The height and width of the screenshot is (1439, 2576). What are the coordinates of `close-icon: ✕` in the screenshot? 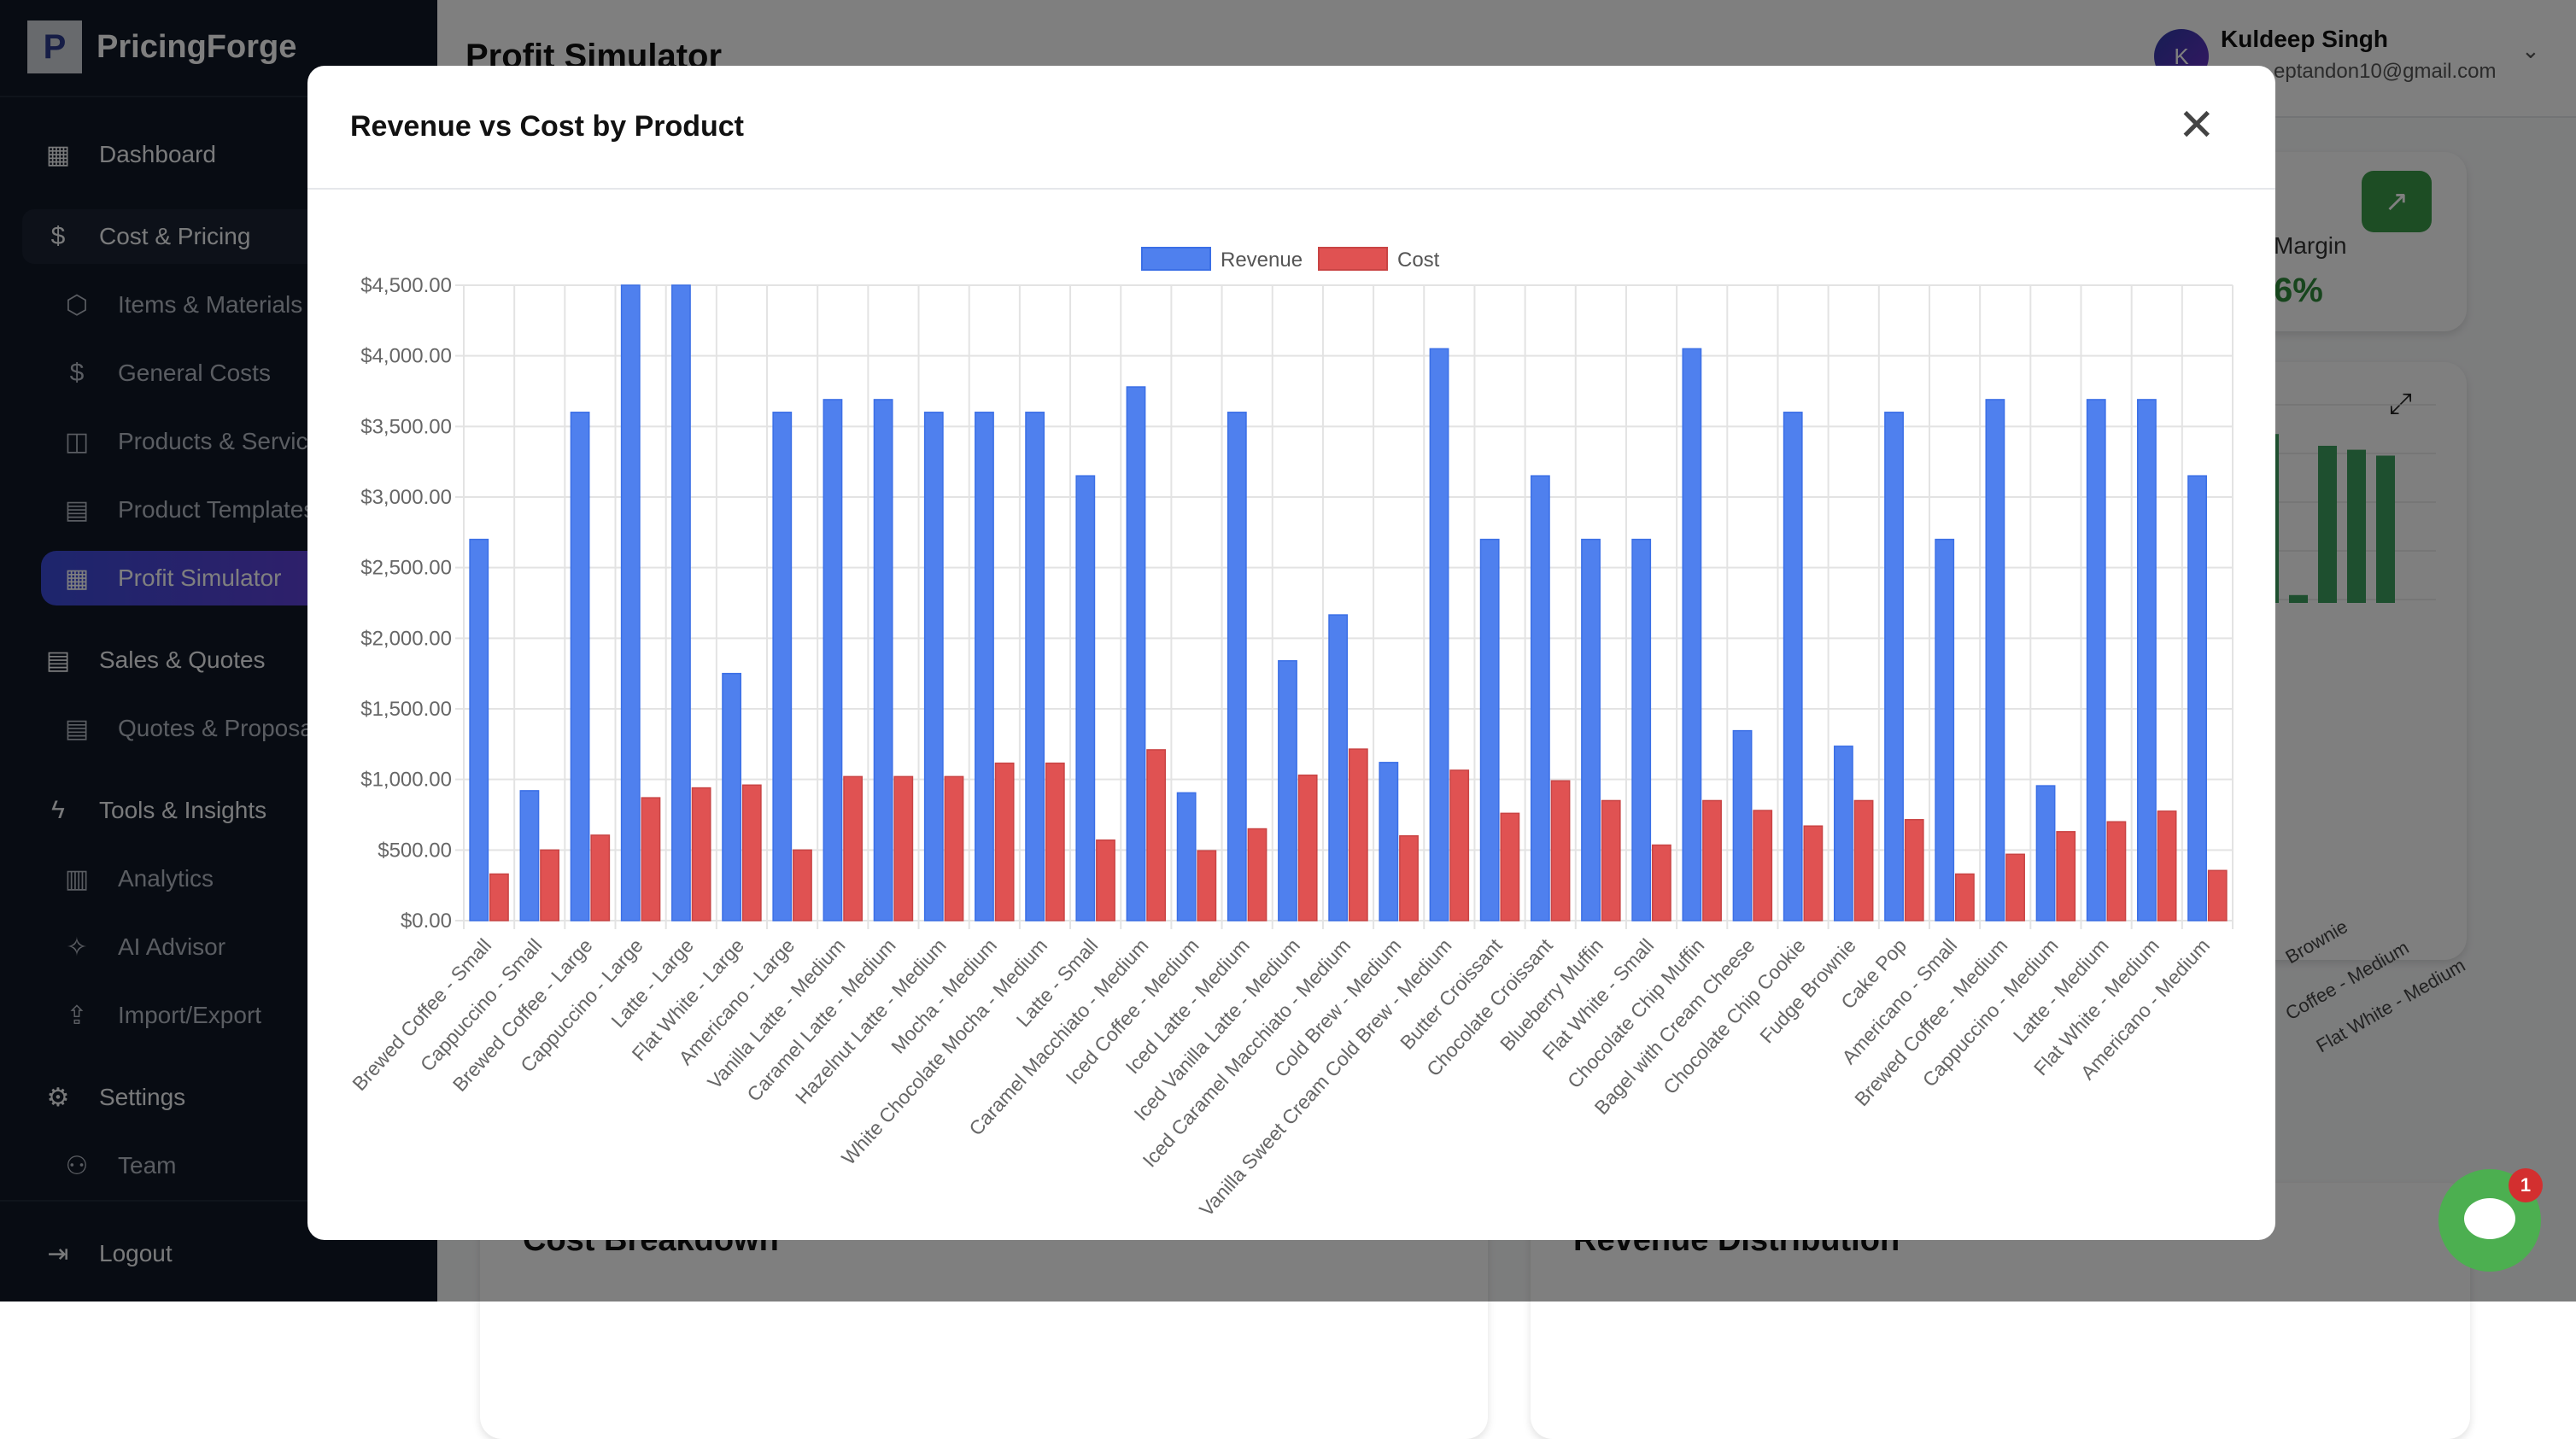 It's located at (2197, 125).